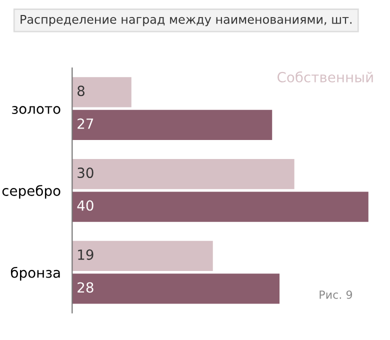 The width and height of the screenshot is (390, 340). I want to click on data-label: 40, so click(85, 205).